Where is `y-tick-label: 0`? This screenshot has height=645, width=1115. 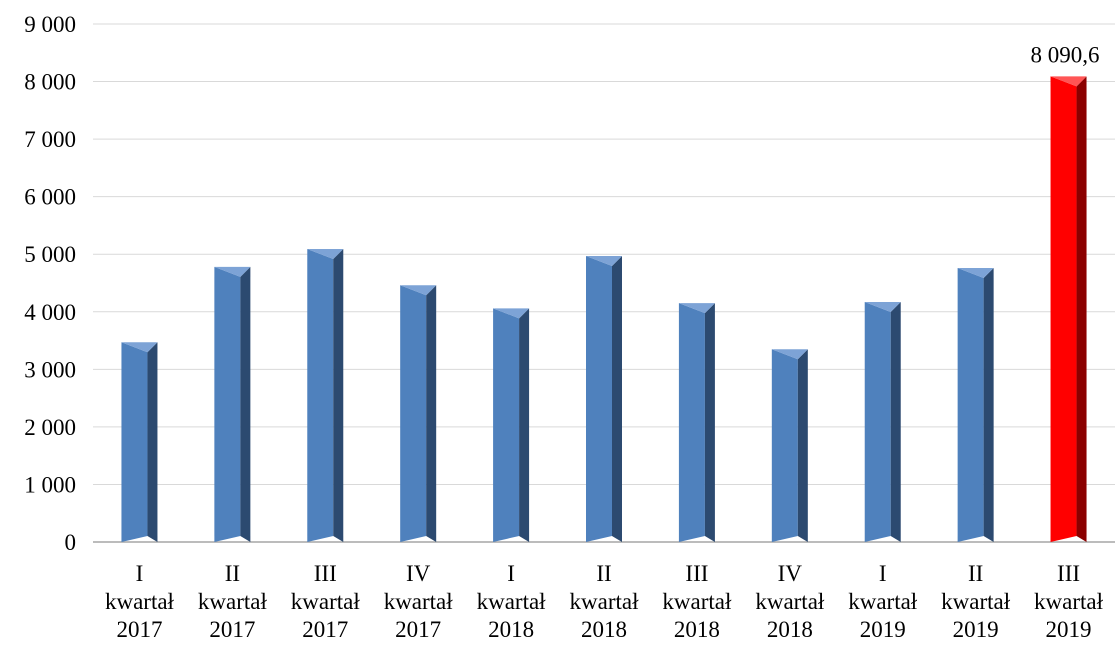 y-tick-label: 0 is located at coordinates (71, 542).